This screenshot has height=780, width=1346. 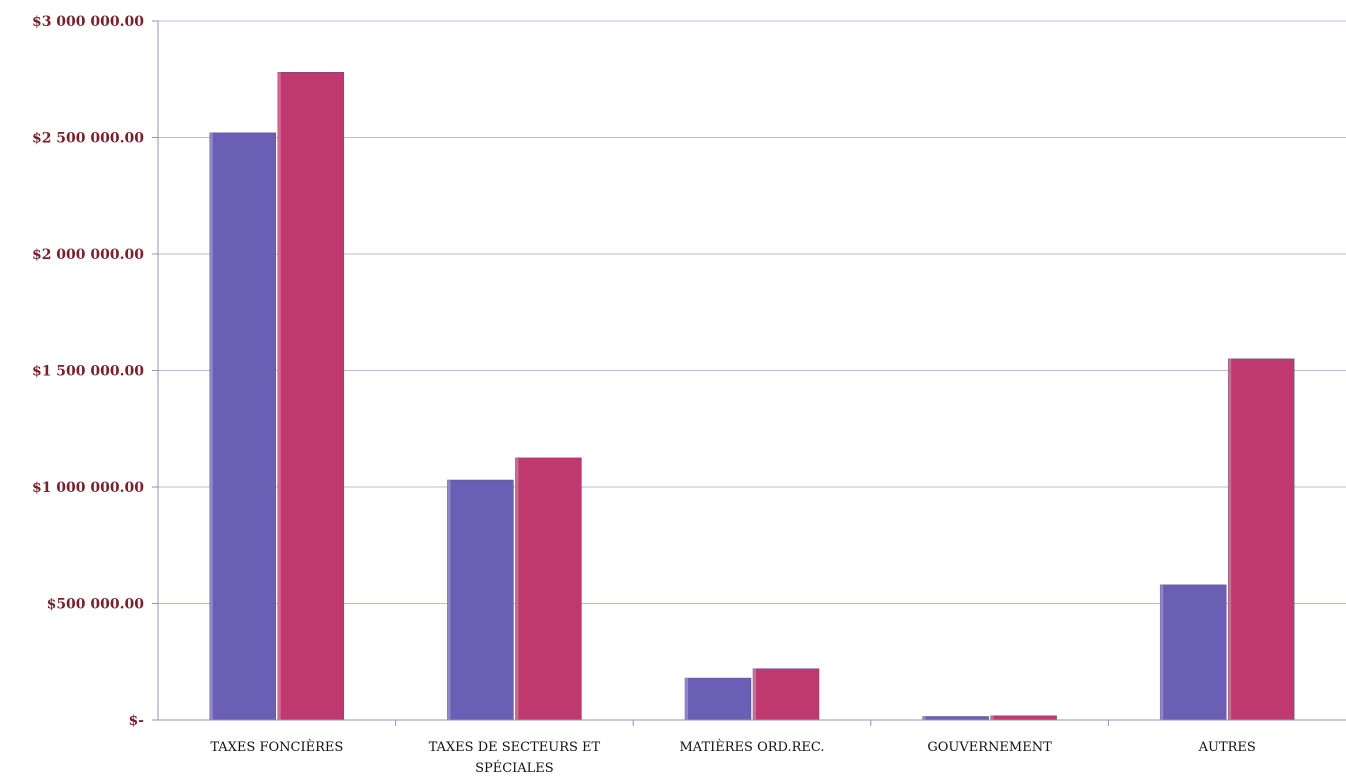 What do you see at coordinates (88, 139) in the screenshot?
I see `y-tick-label: $2 500 000.00` at bounding box center [88, 139].